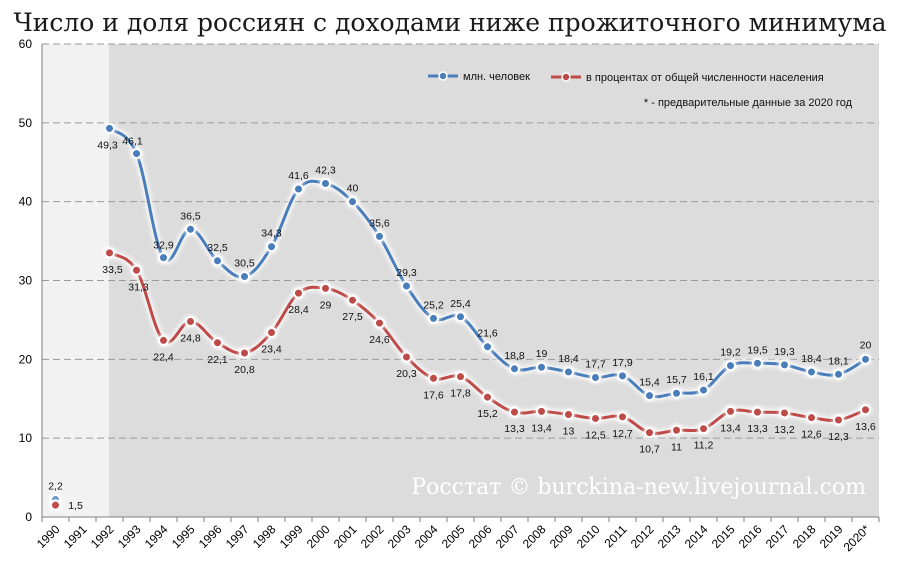 The height and width of the screenshot is (567, 900). I want to click on data-label-percent: 13,4, so click(541, 428).